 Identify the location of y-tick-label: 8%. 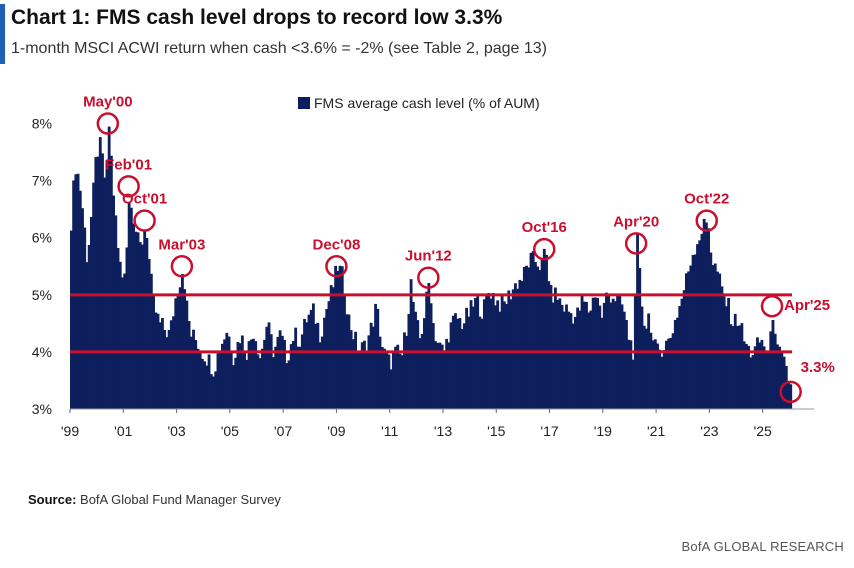
(42, 124).